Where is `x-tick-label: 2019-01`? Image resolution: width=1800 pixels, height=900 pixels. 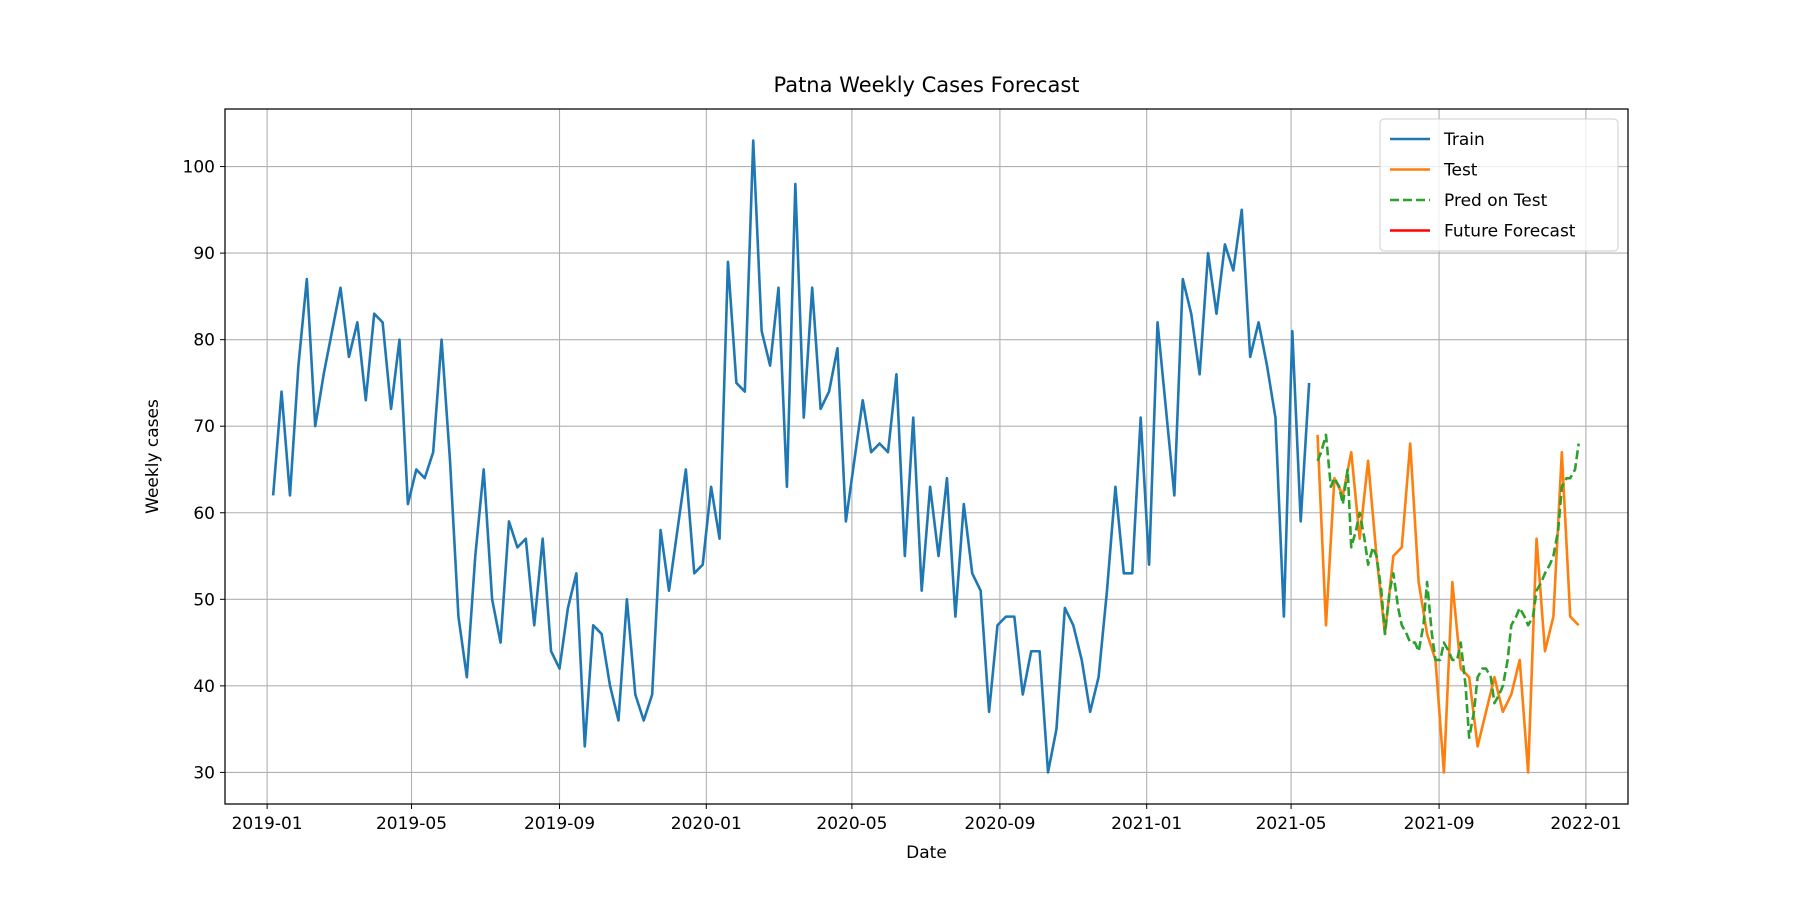
x-tick-label: 2019-01 is located at coordinates (267, 824).